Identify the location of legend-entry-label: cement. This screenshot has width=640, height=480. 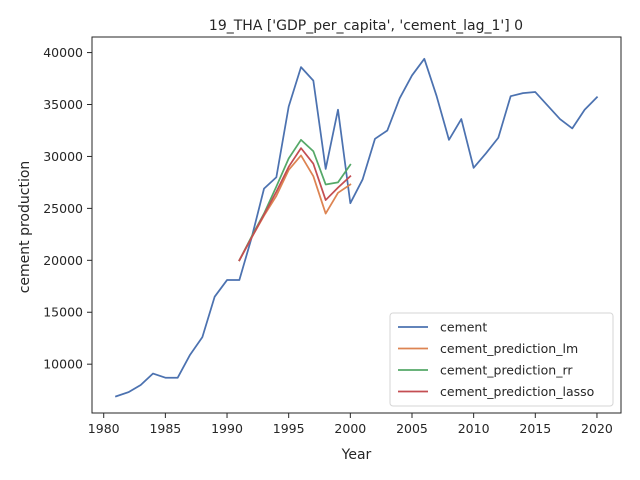
(463, 327).